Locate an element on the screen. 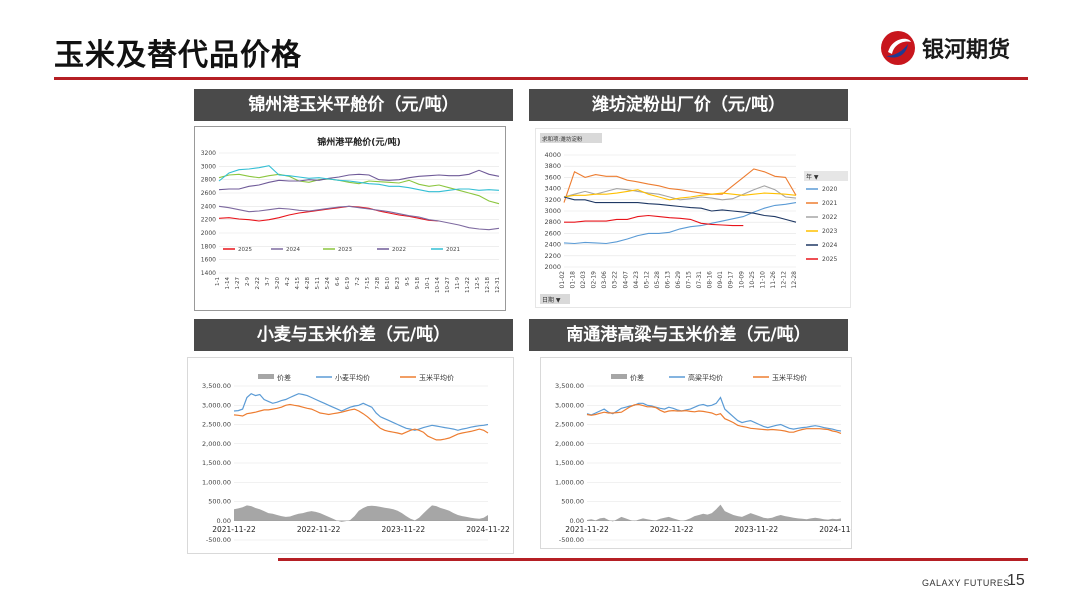  x-tick-label: 10-09 is located at coordinates (741, 280).